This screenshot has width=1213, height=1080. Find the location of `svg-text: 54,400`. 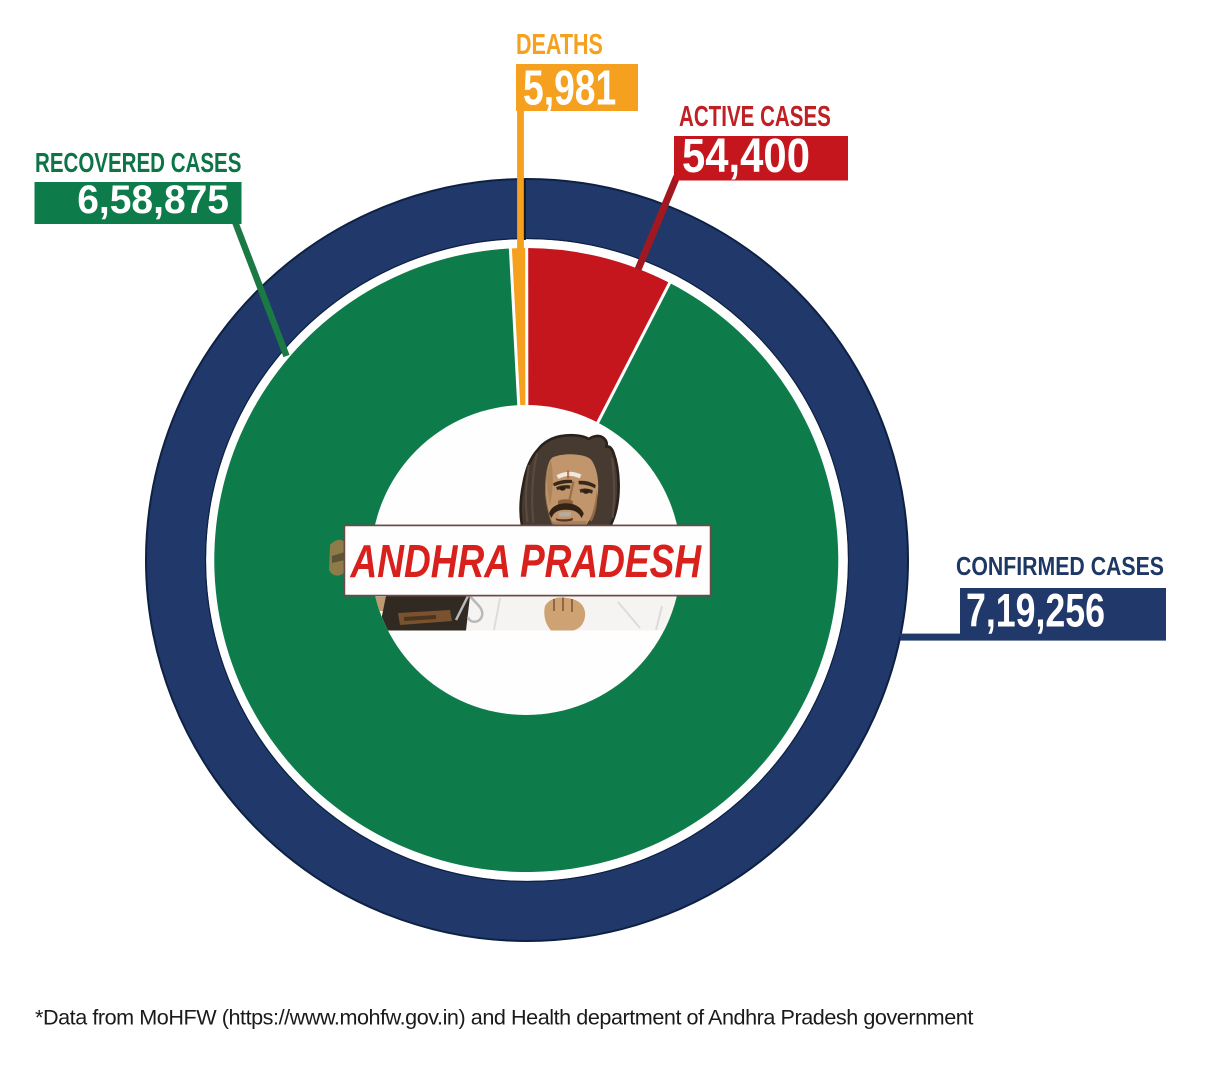

svg-text: 54,400 is located at coordinates (746, 155).